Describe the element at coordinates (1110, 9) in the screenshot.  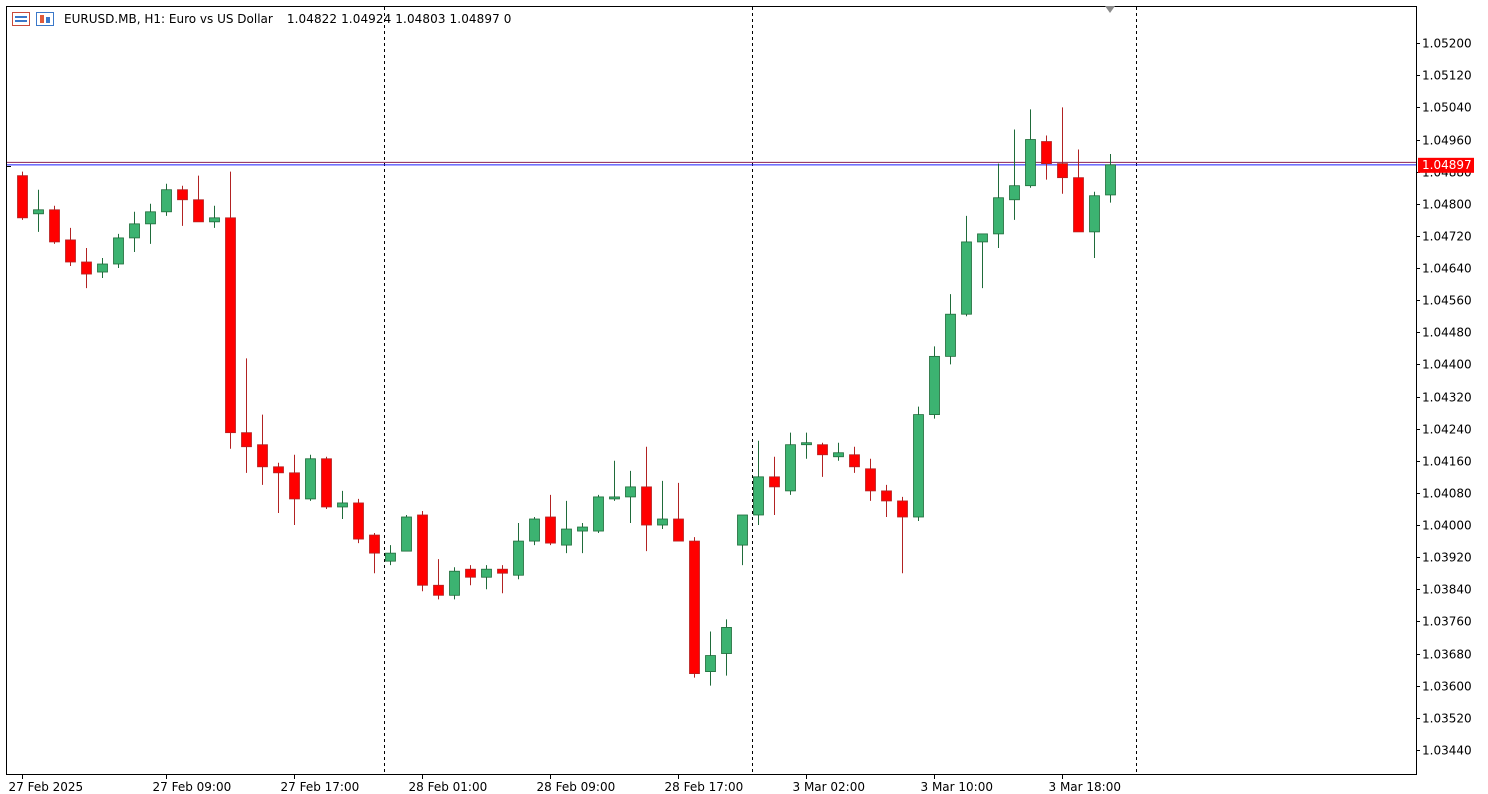
I see `scroll-marker-icon` at that location.